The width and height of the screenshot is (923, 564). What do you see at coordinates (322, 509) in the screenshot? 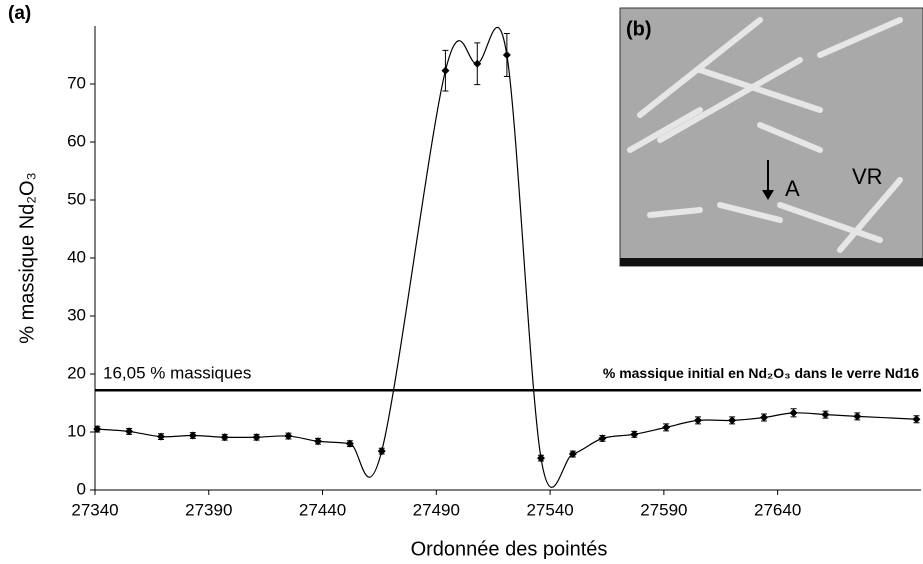
I see `x-tick-label: 27440` at bounding box center [322, 509].